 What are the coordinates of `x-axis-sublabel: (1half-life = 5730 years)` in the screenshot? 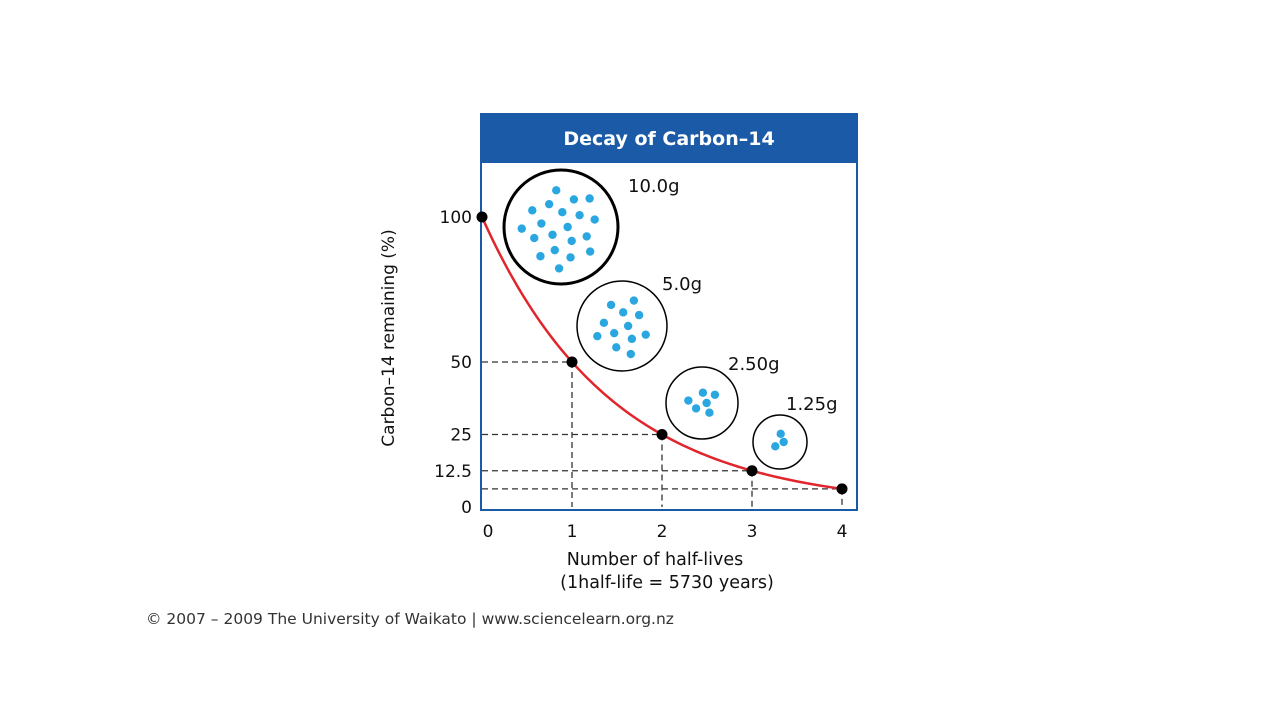 It's located at (667, 583).